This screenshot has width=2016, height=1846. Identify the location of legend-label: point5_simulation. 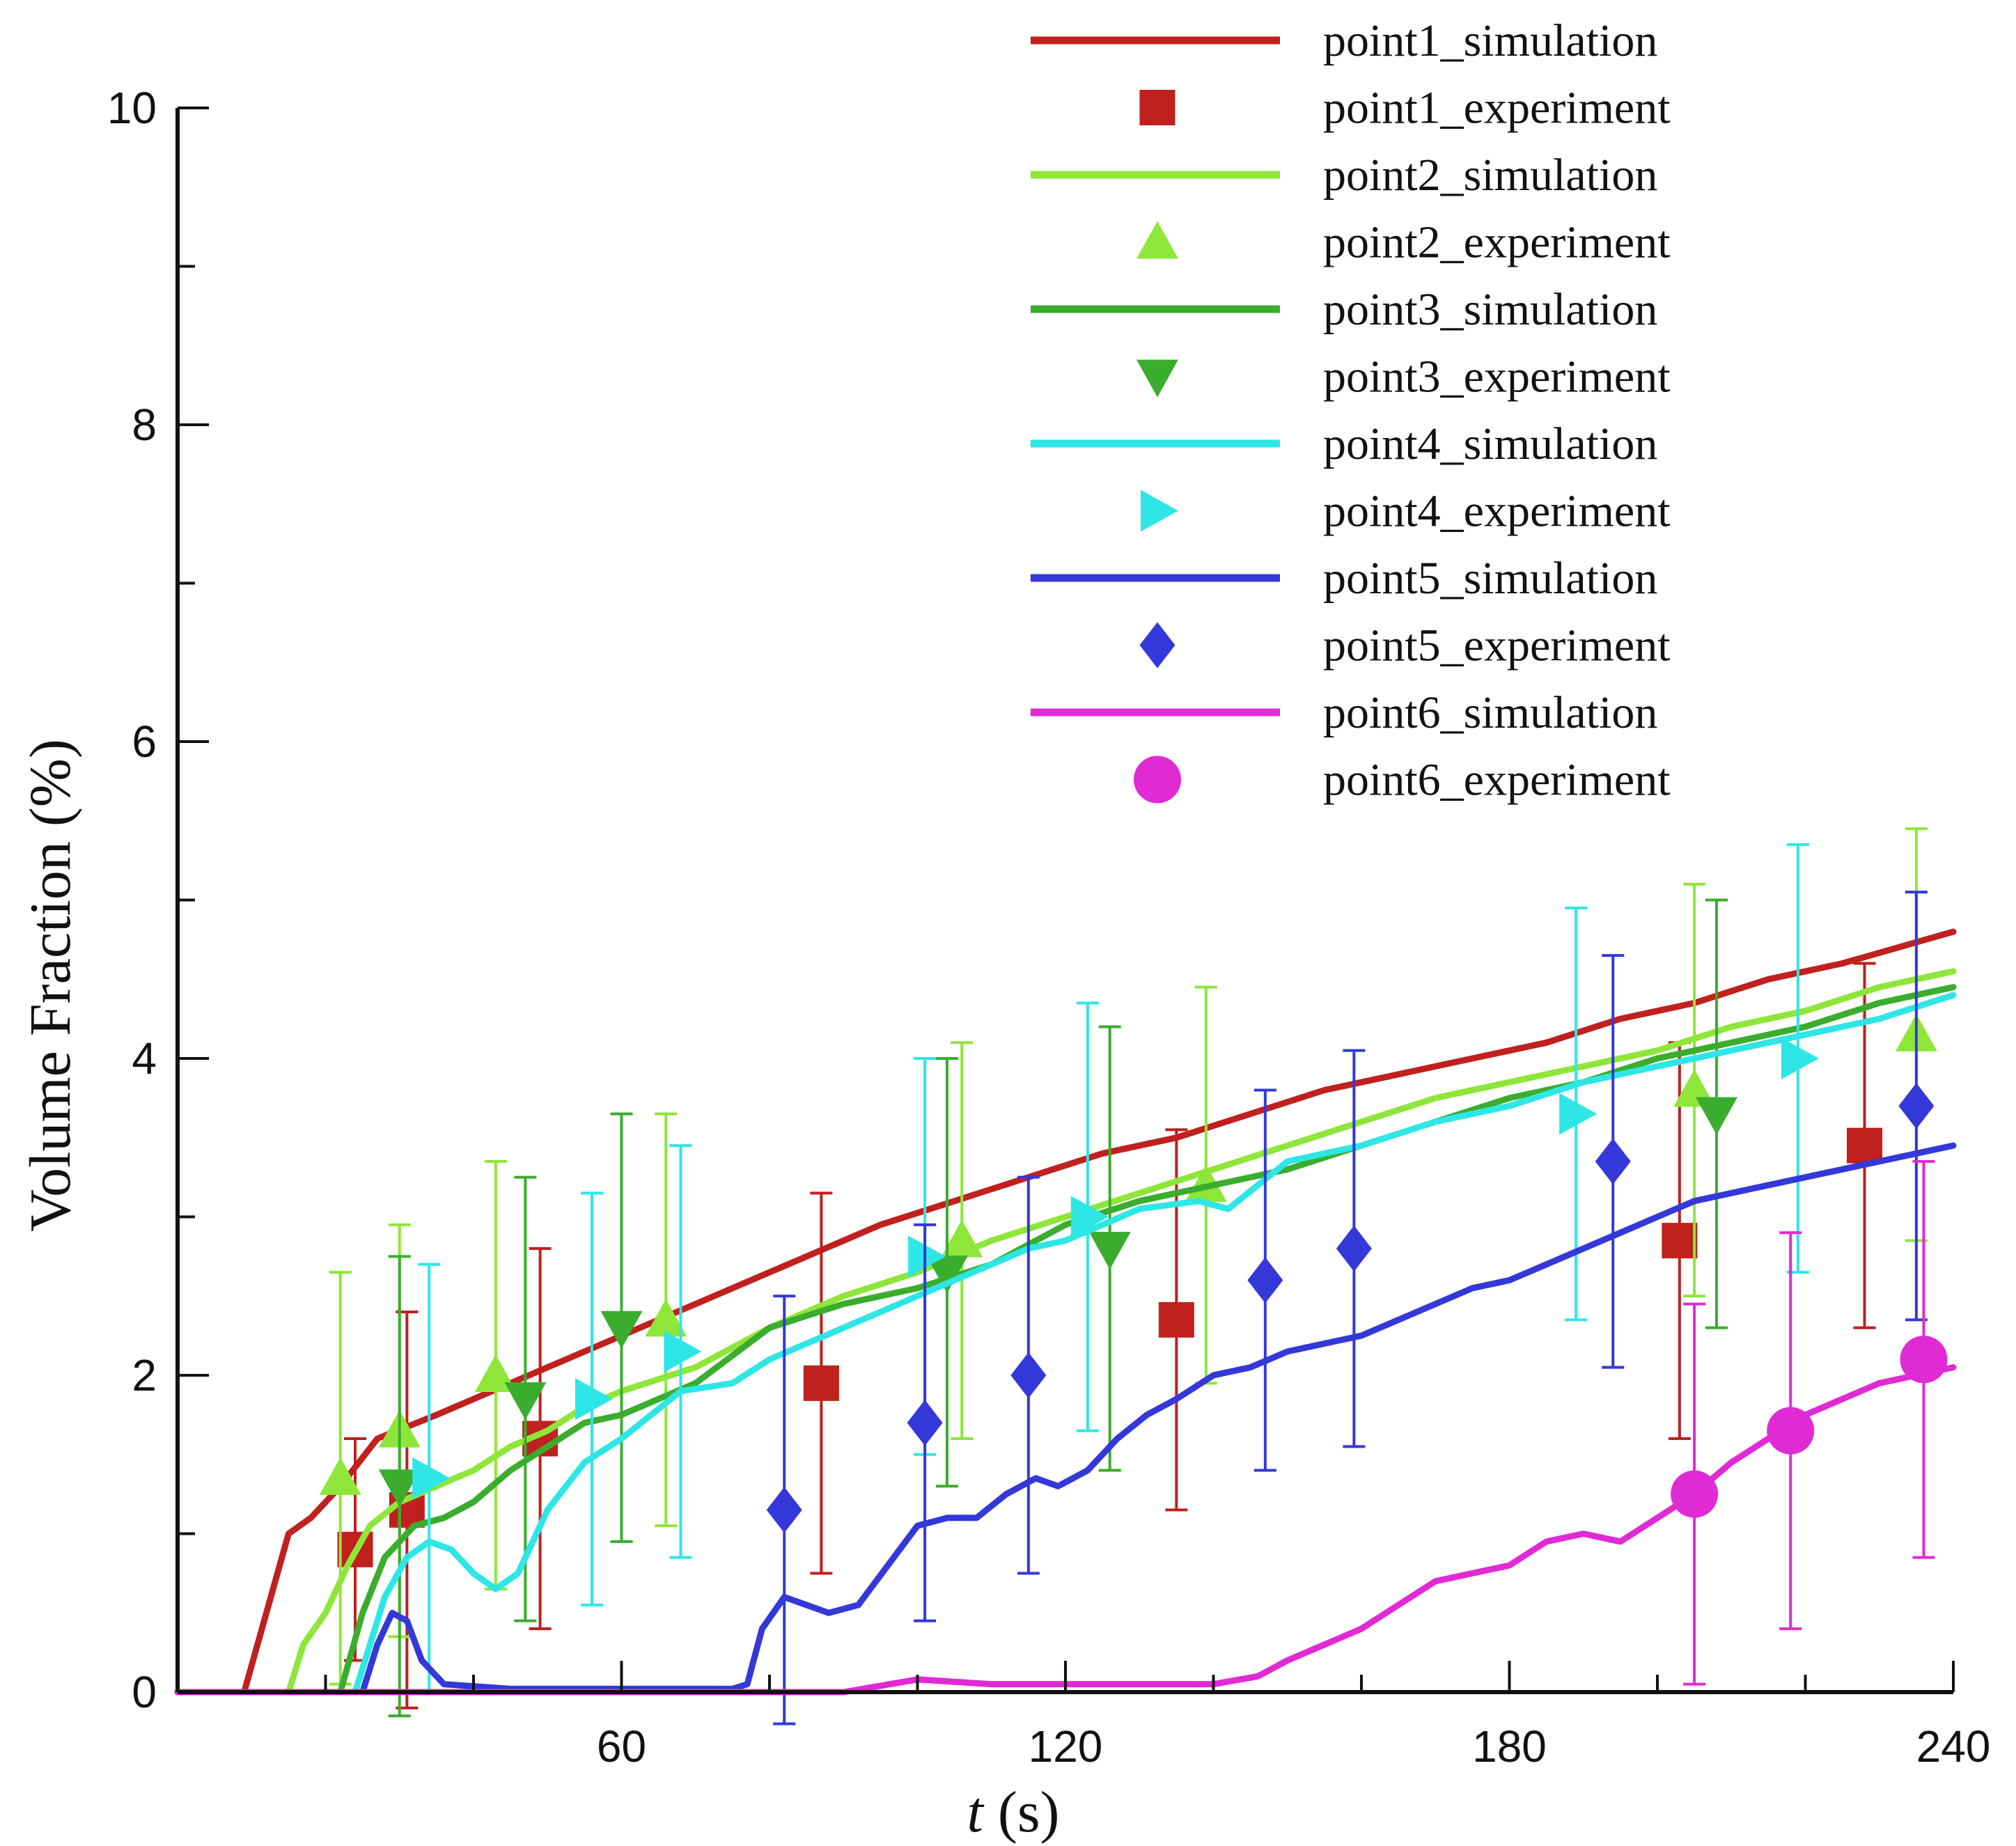
(1490, 578).